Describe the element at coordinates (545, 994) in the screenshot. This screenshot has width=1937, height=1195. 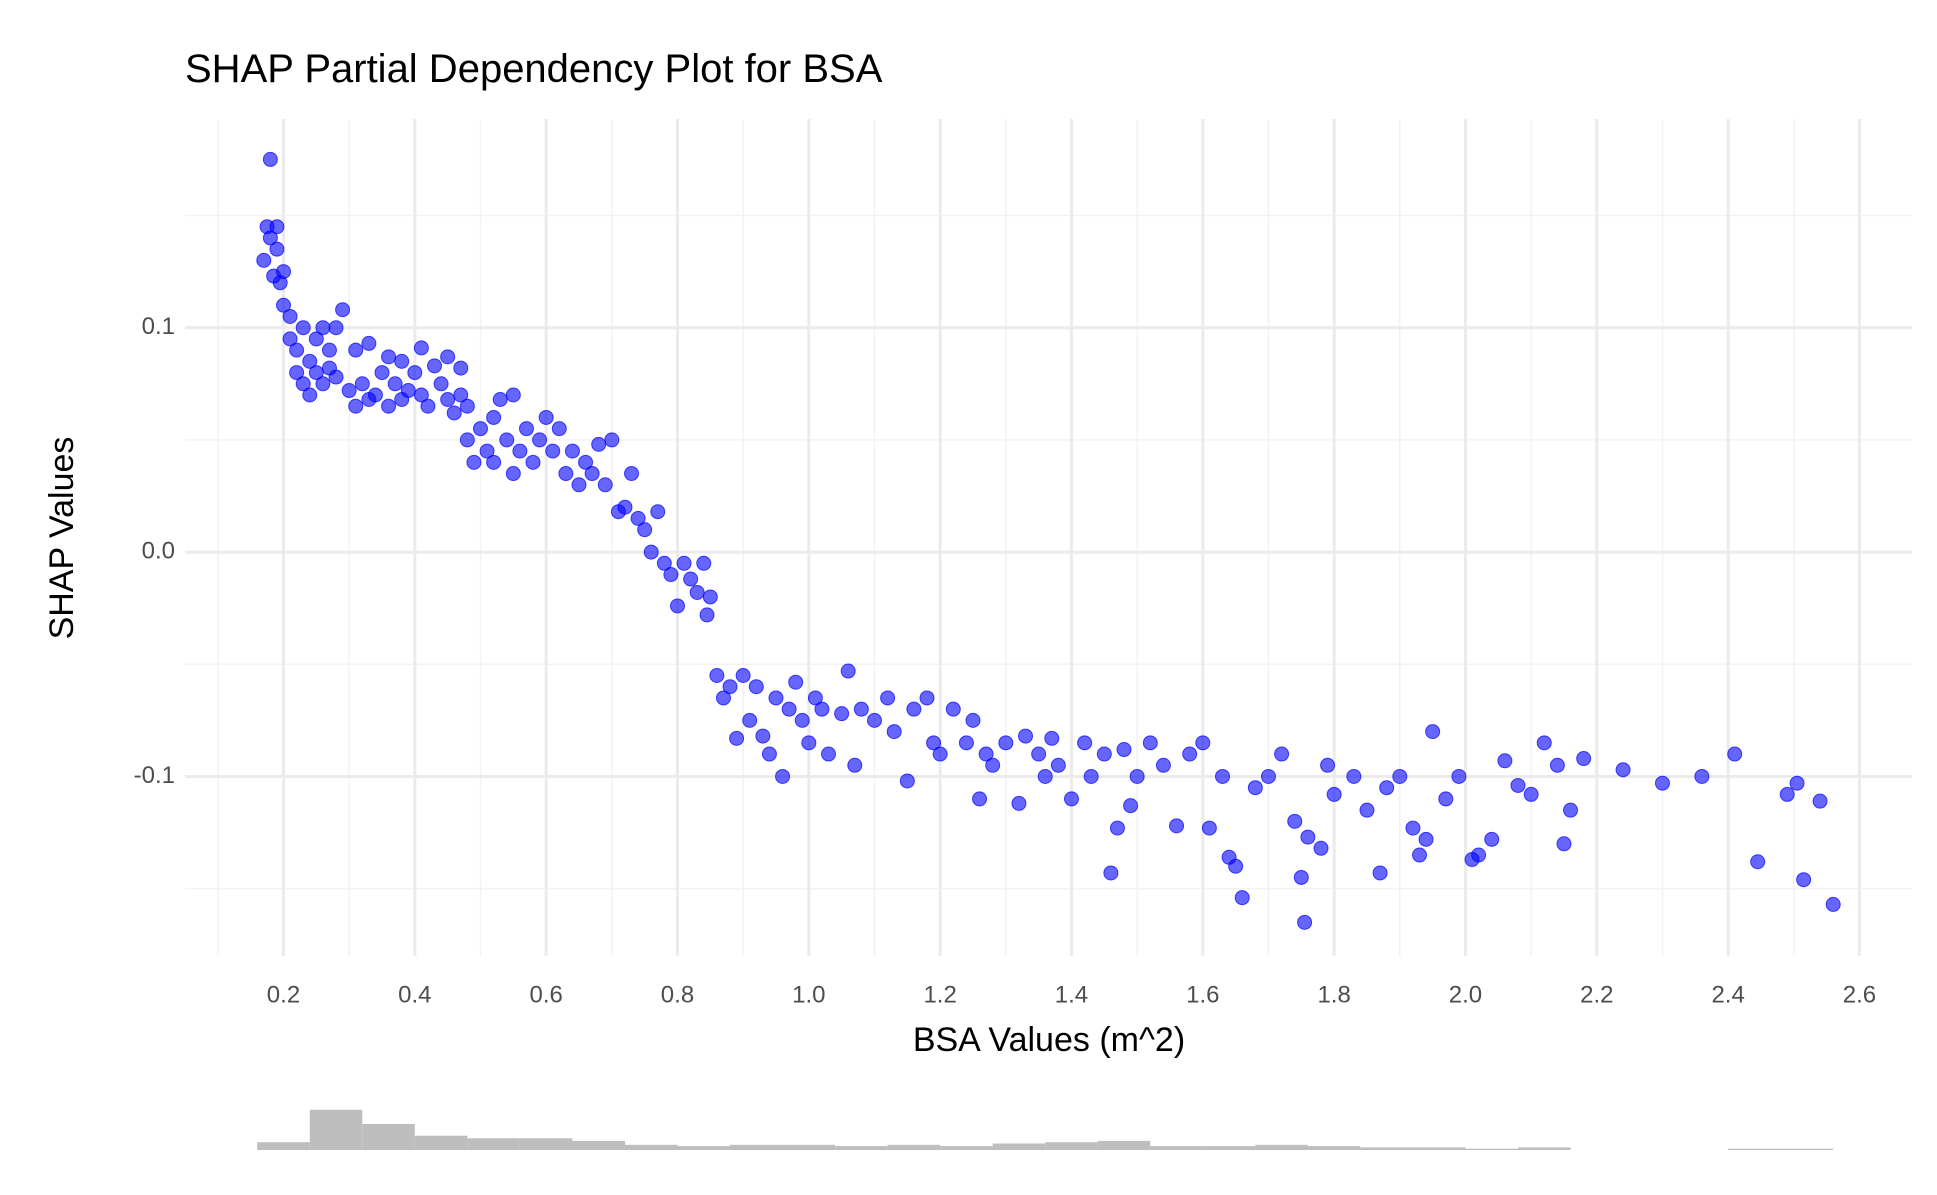
I see `x-tick-label: 0.6` at that location.